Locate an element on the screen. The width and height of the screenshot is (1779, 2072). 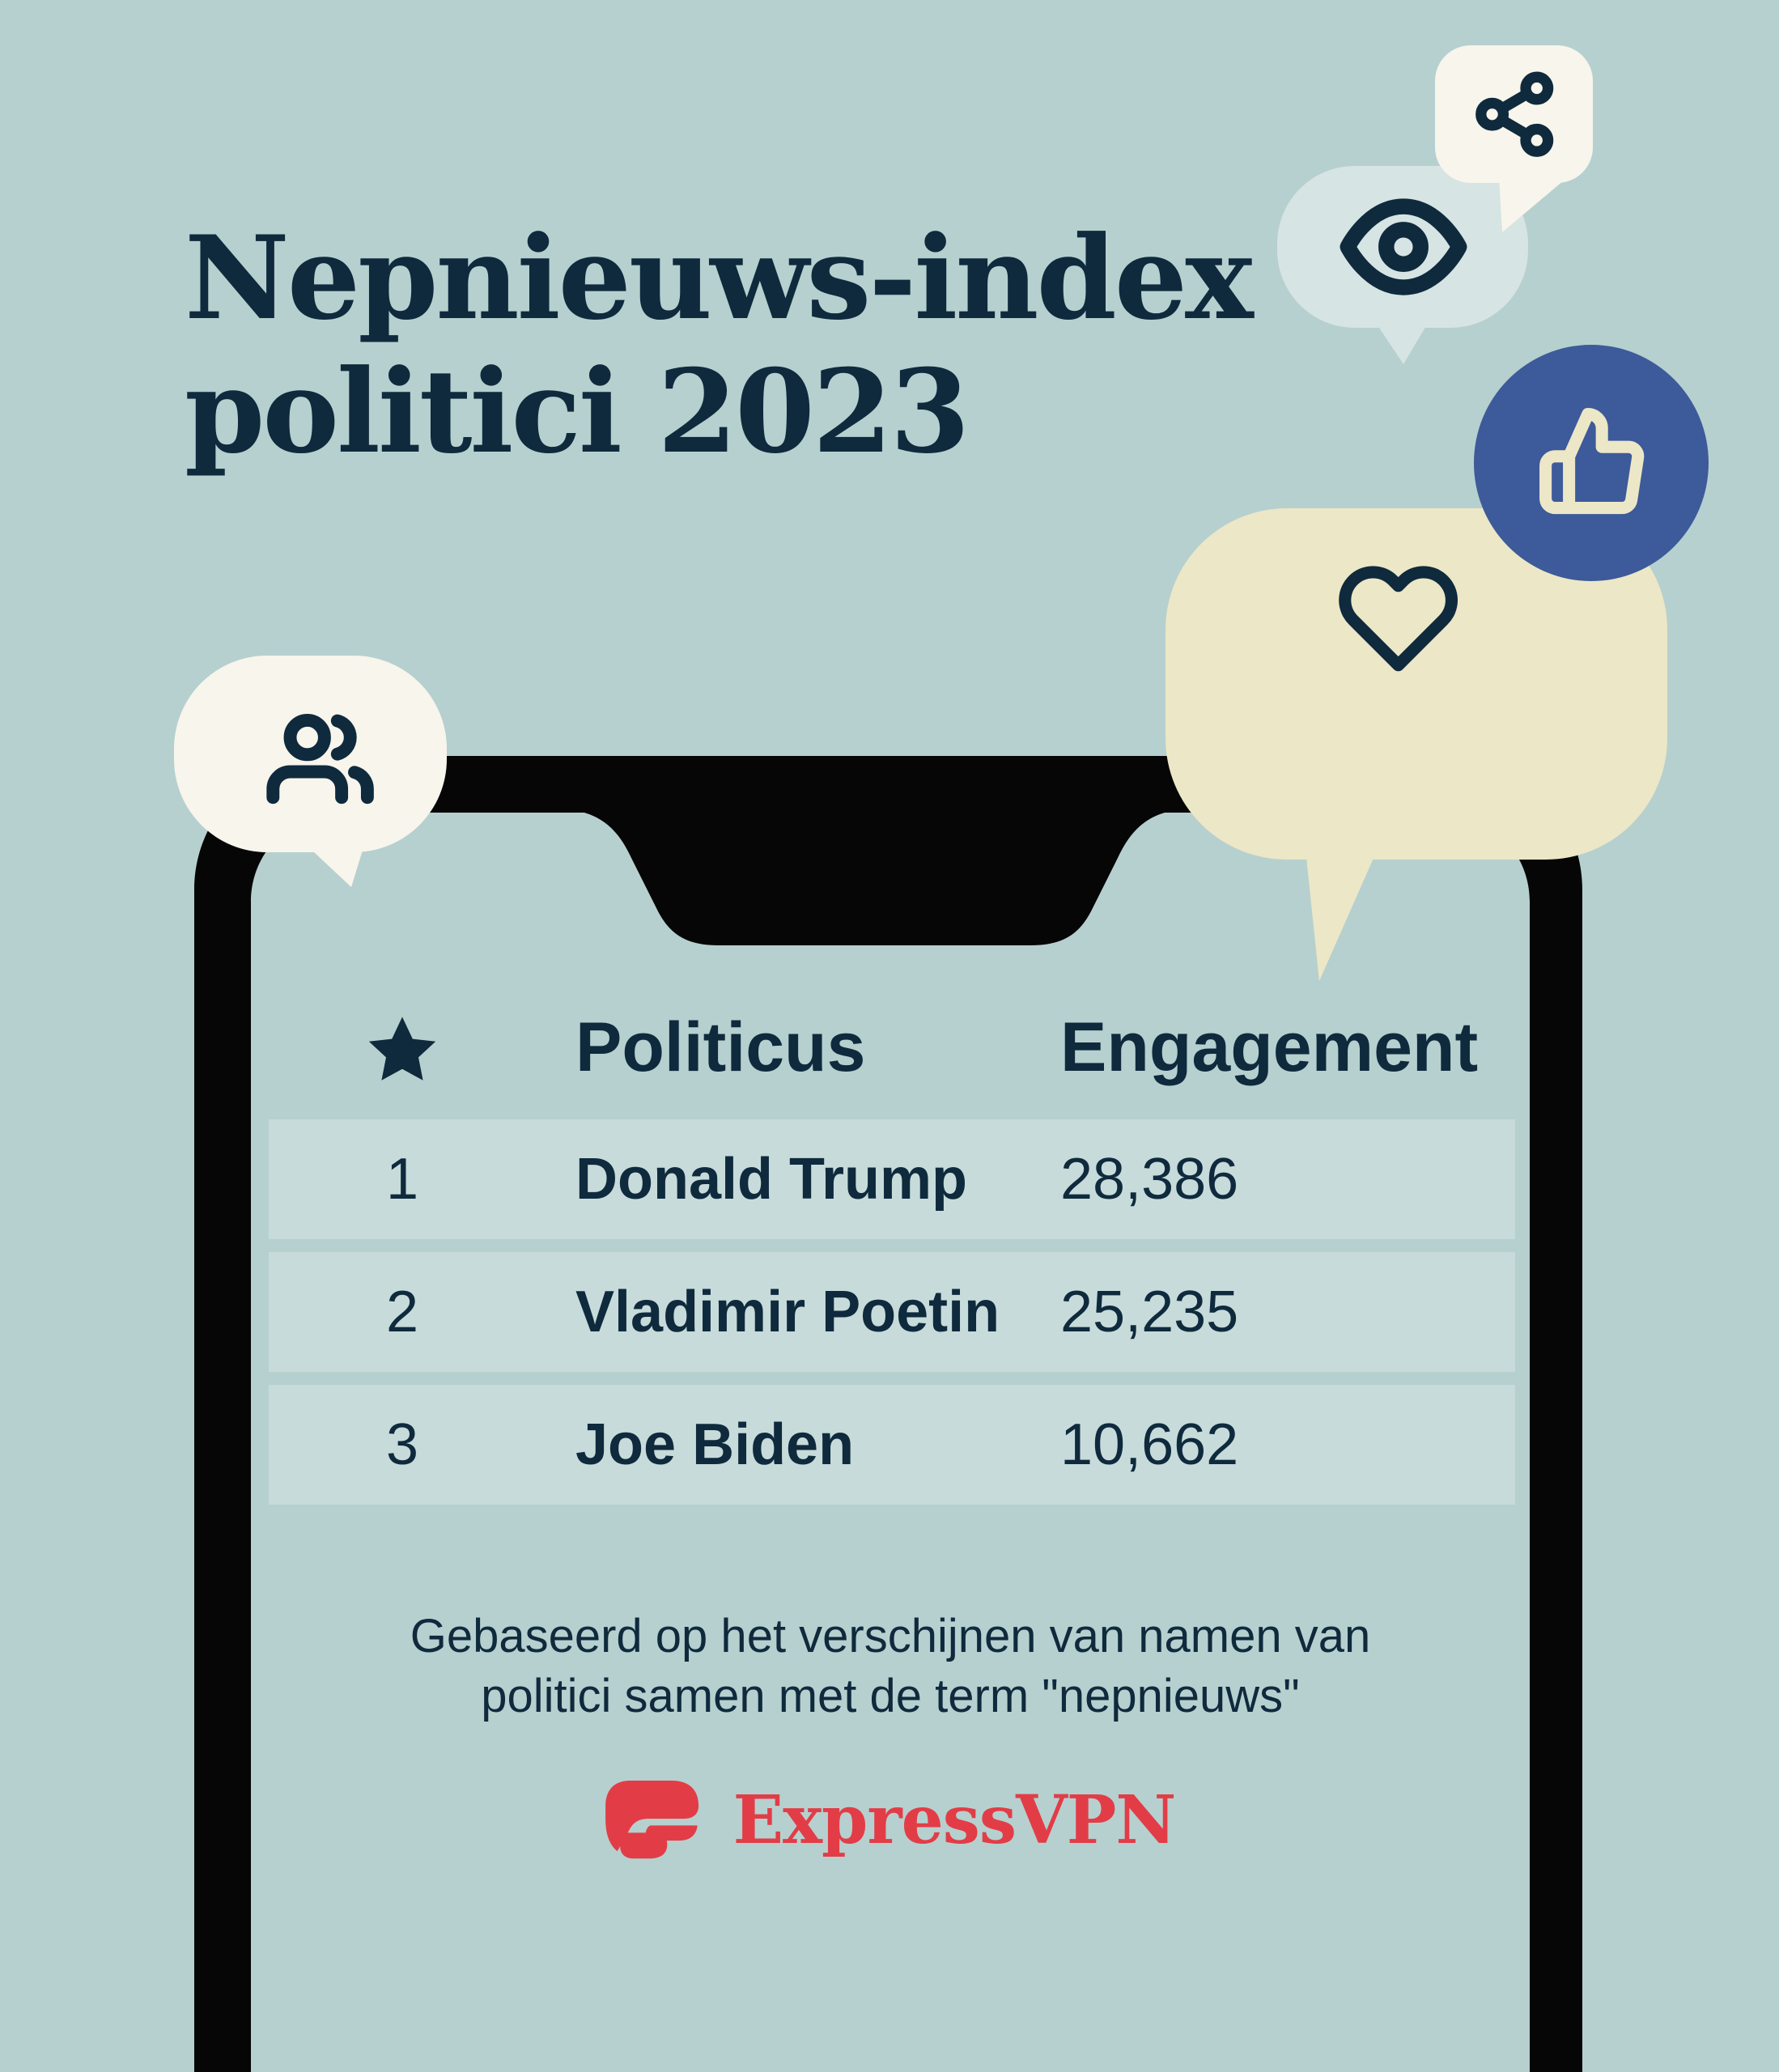
thumbs-up-icon is located at coordinates (1592, 461).